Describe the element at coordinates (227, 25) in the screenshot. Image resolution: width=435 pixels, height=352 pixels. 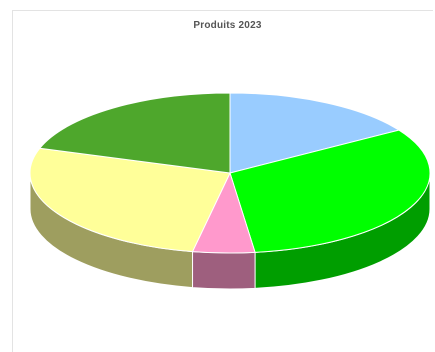
I see `chart-title: Produits 2023` at that location.